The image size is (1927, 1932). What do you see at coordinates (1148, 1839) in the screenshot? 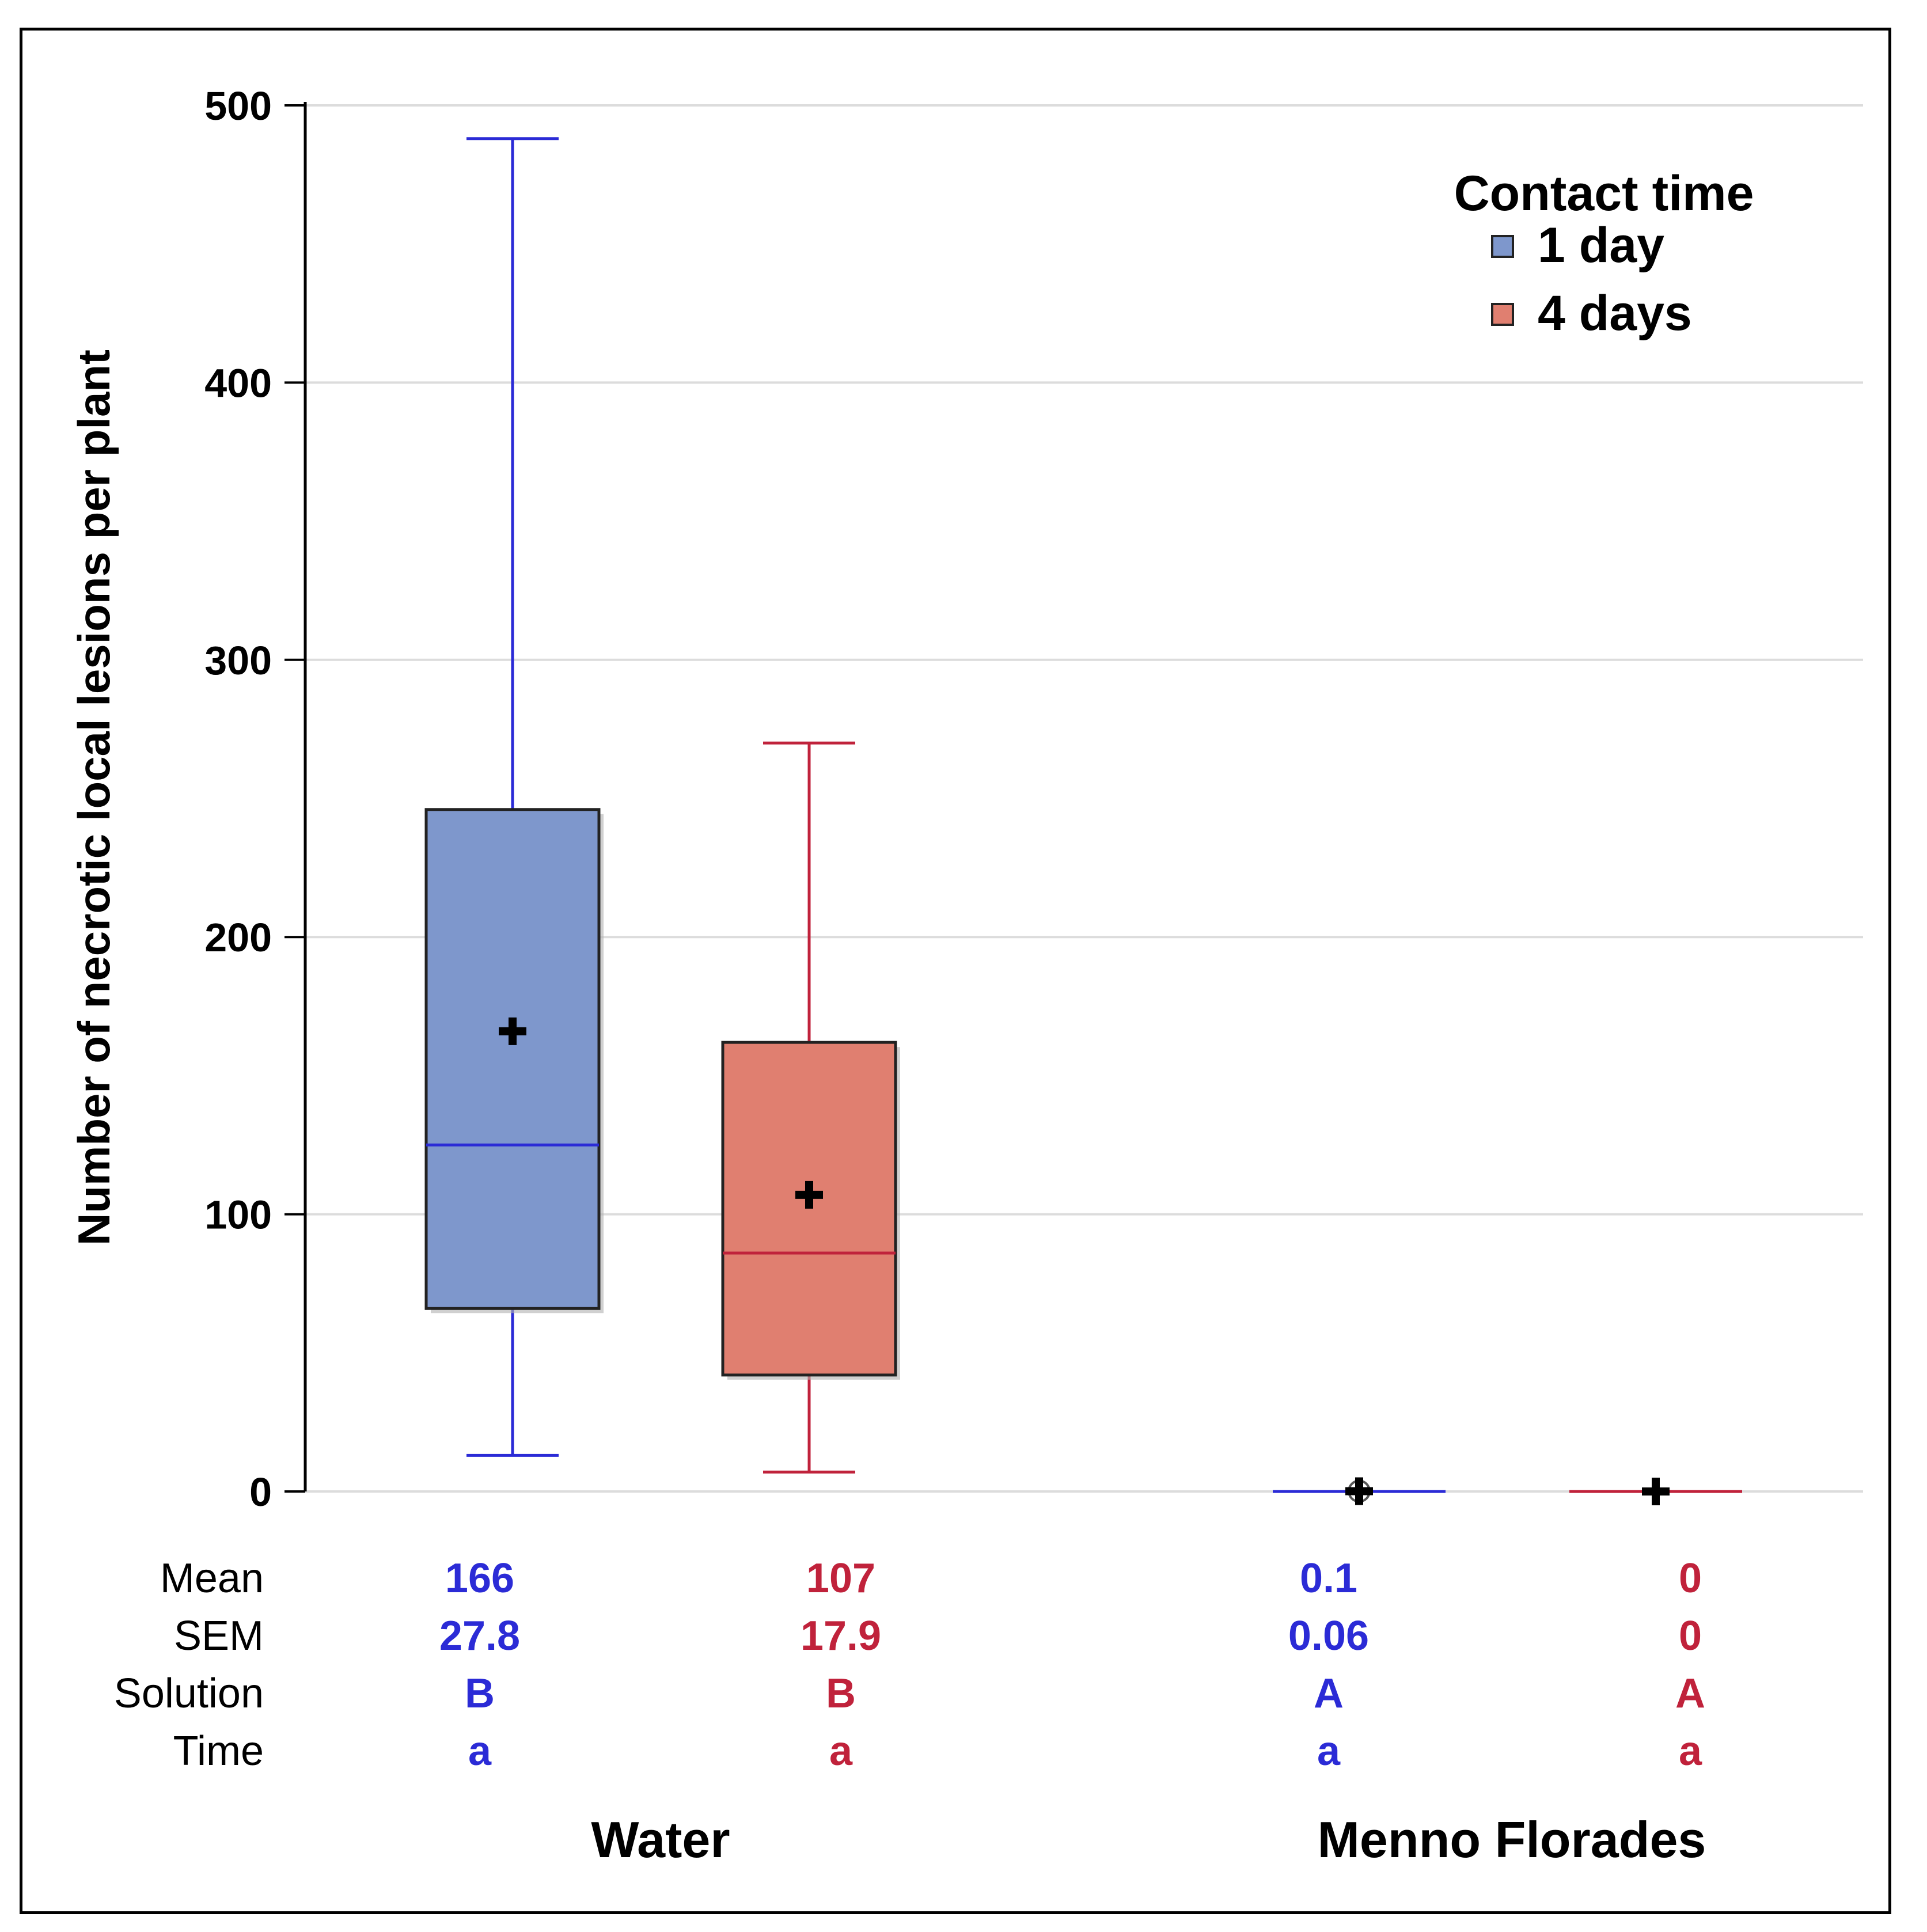
I see `group-labels: Water Menno Florades` at bounding box center [1148, 1839].